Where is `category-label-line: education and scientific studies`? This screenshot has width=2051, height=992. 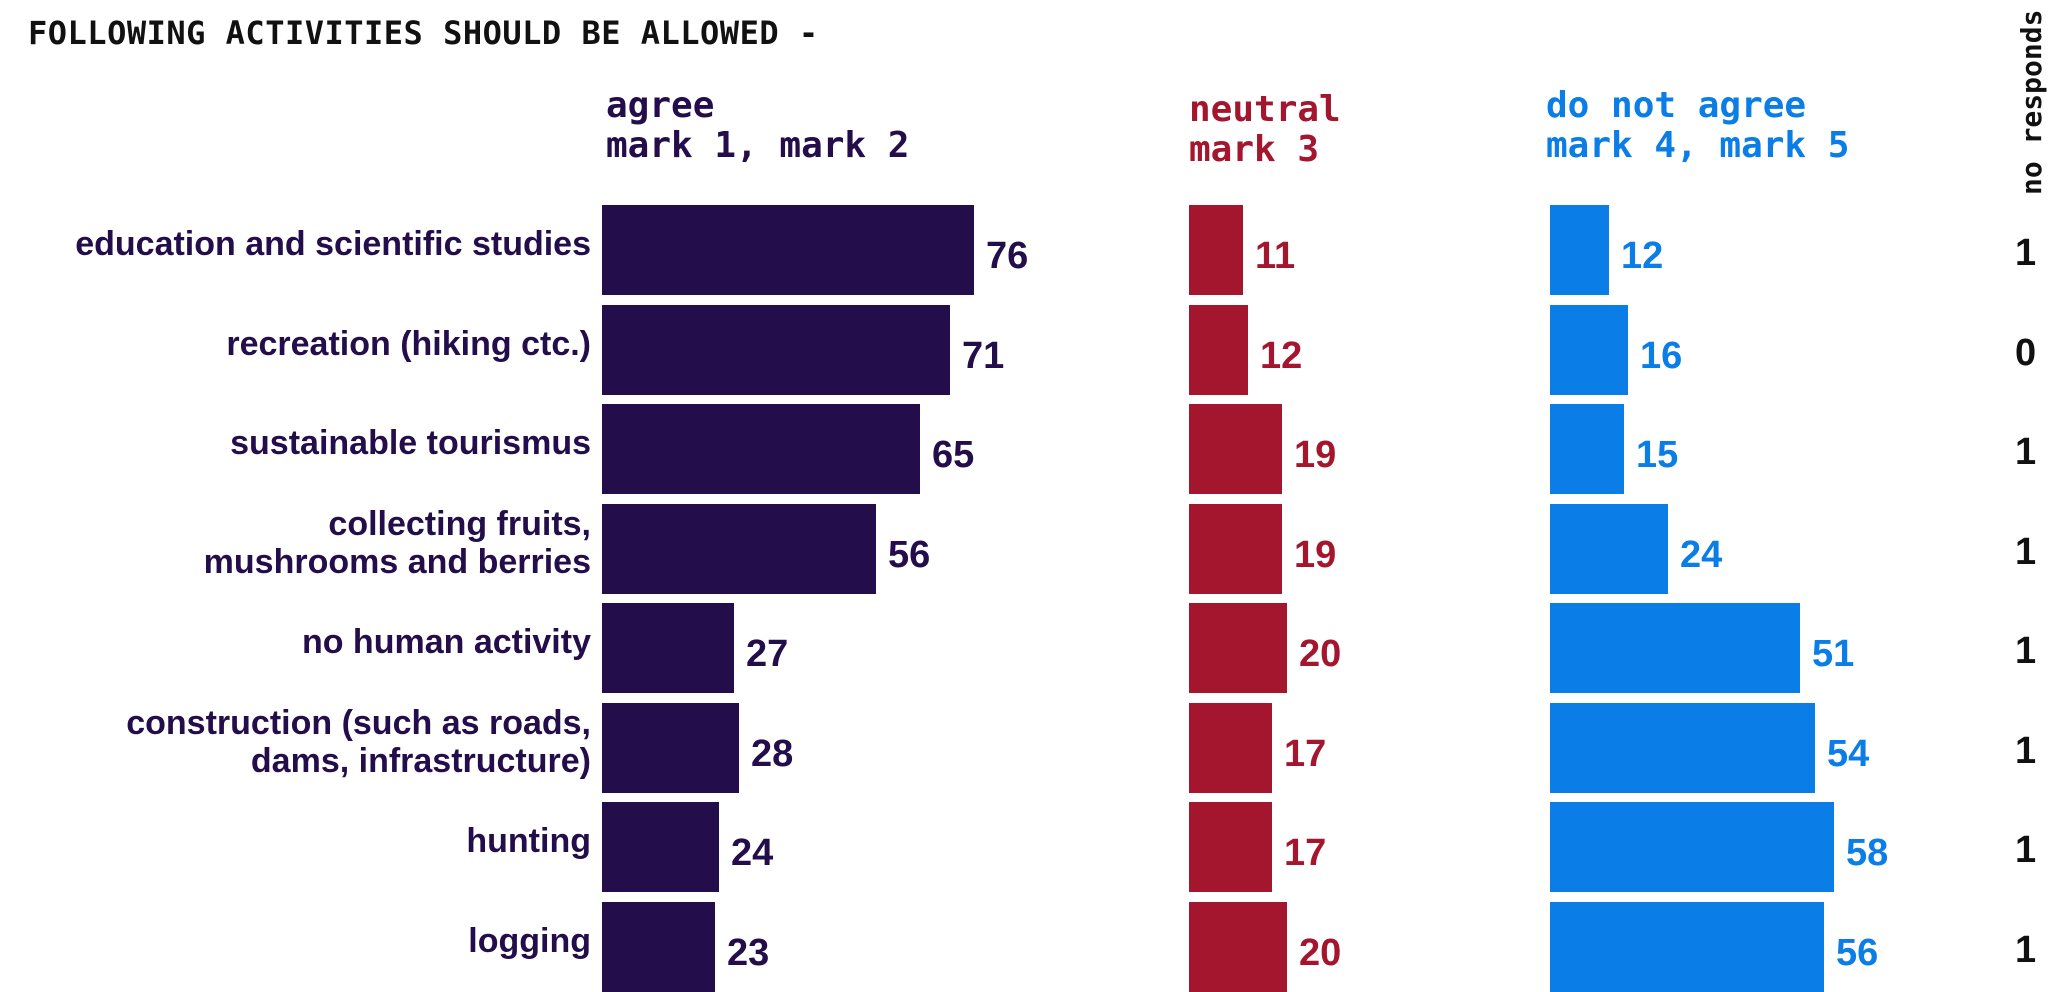
category-label-line: education and scientific studies is located at coordinates (333, 244).